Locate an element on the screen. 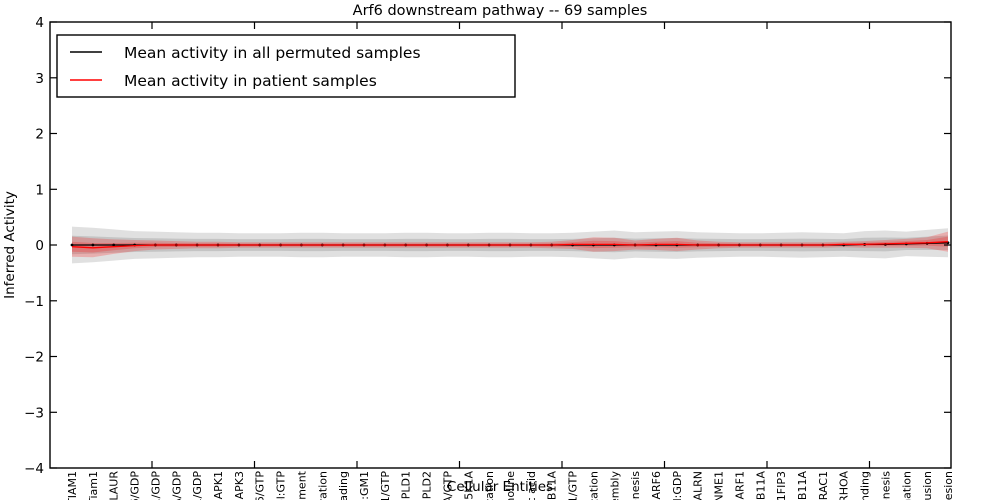 This screenshot has width=1000, height=500. x-category-label: regulation of axonogenesis is located at coordinates (885, 485).